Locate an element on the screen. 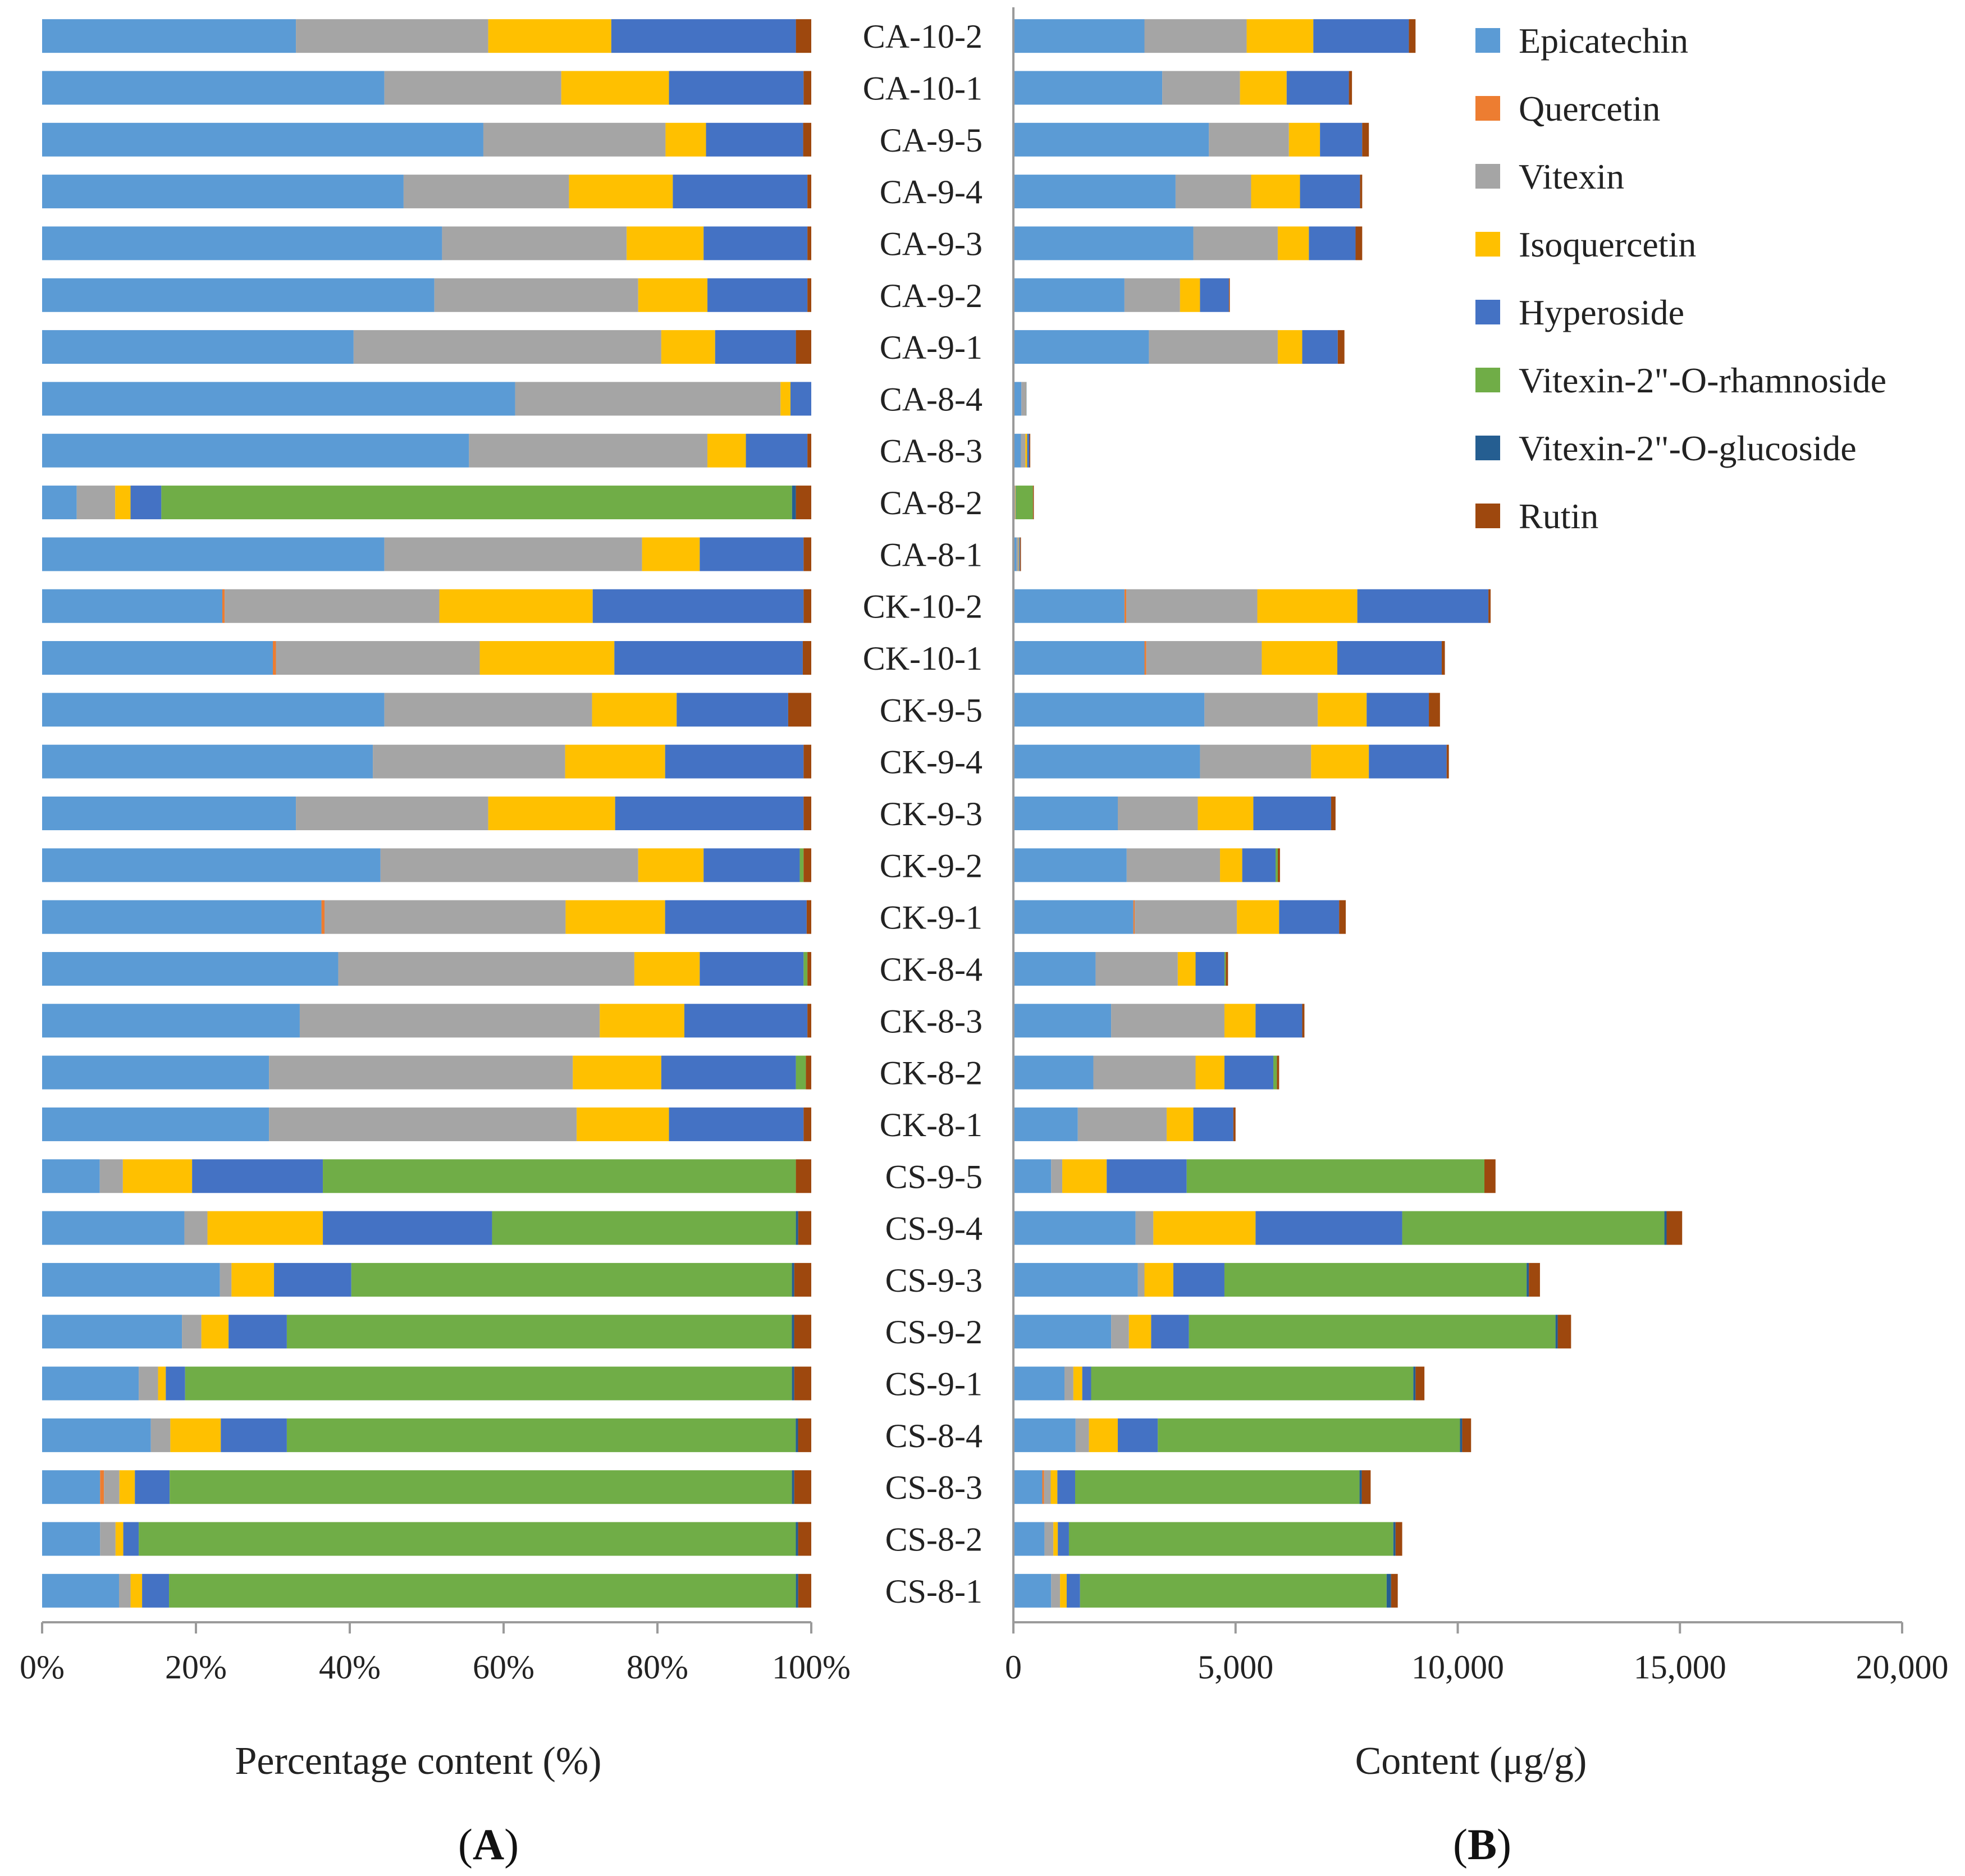 The height and width of the screenshot is (1876, 1965). panel-b-bar-cs-9-3-vitexin-2-o-glucoside is located at coordinates (1528, 1279).